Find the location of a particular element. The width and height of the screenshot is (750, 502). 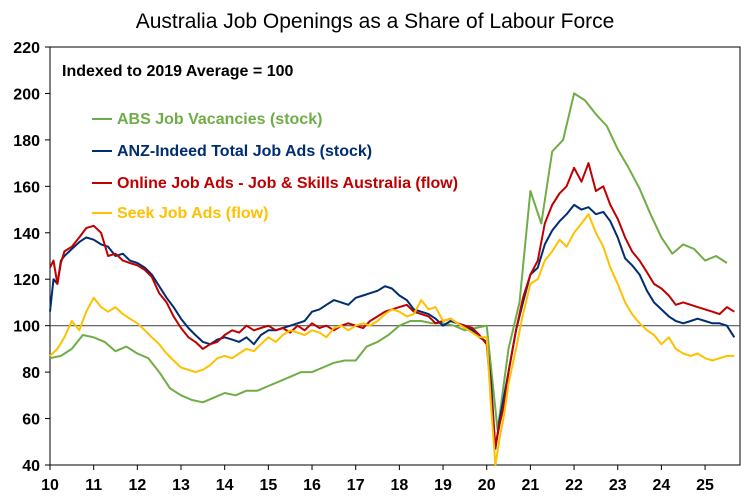

x-tick-label: 17 is located at coordinates (356, 485).